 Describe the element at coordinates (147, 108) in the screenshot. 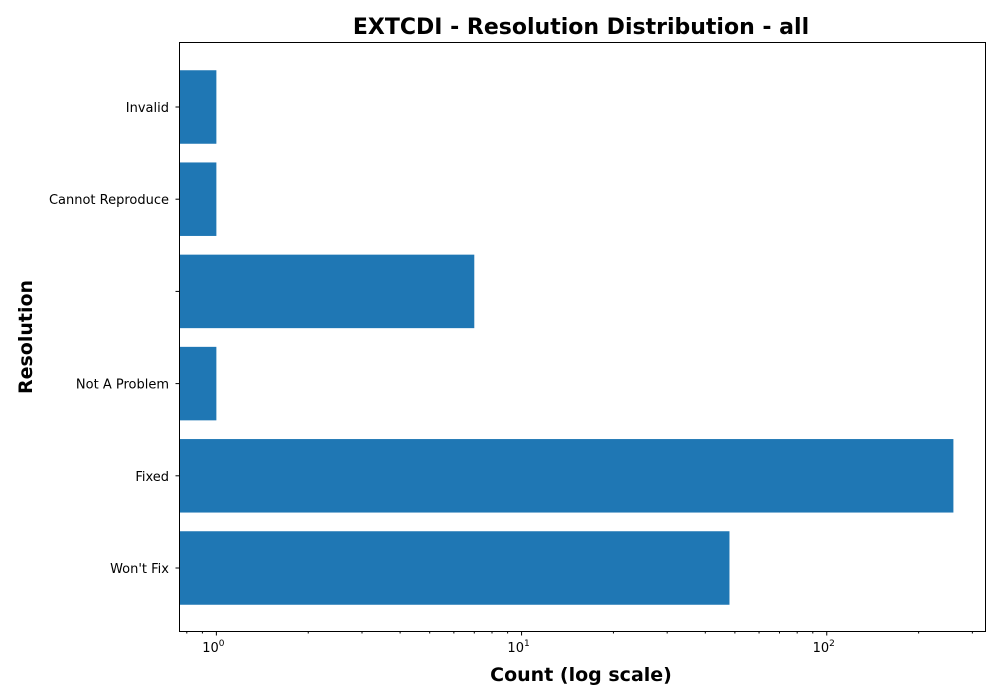

I see `y-tick-label: Invalid` at that location.